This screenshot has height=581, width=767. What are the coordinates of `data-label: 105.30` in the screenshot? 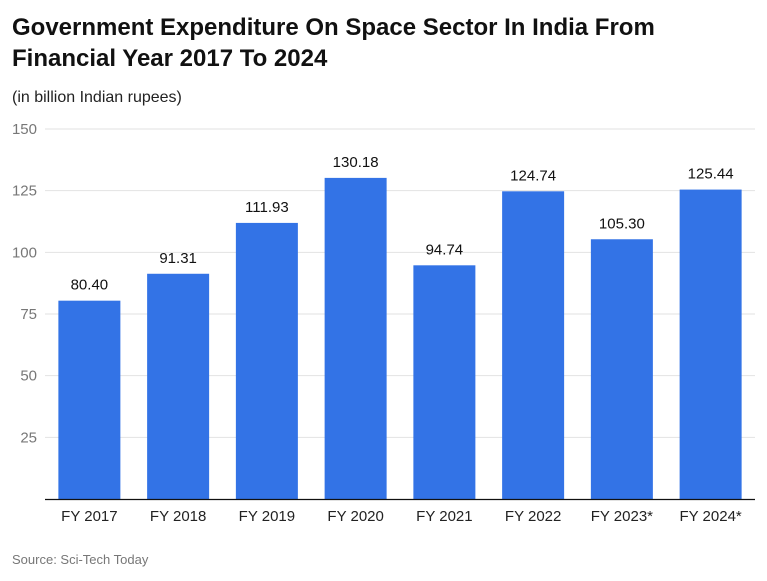 It's located at (622, 223).